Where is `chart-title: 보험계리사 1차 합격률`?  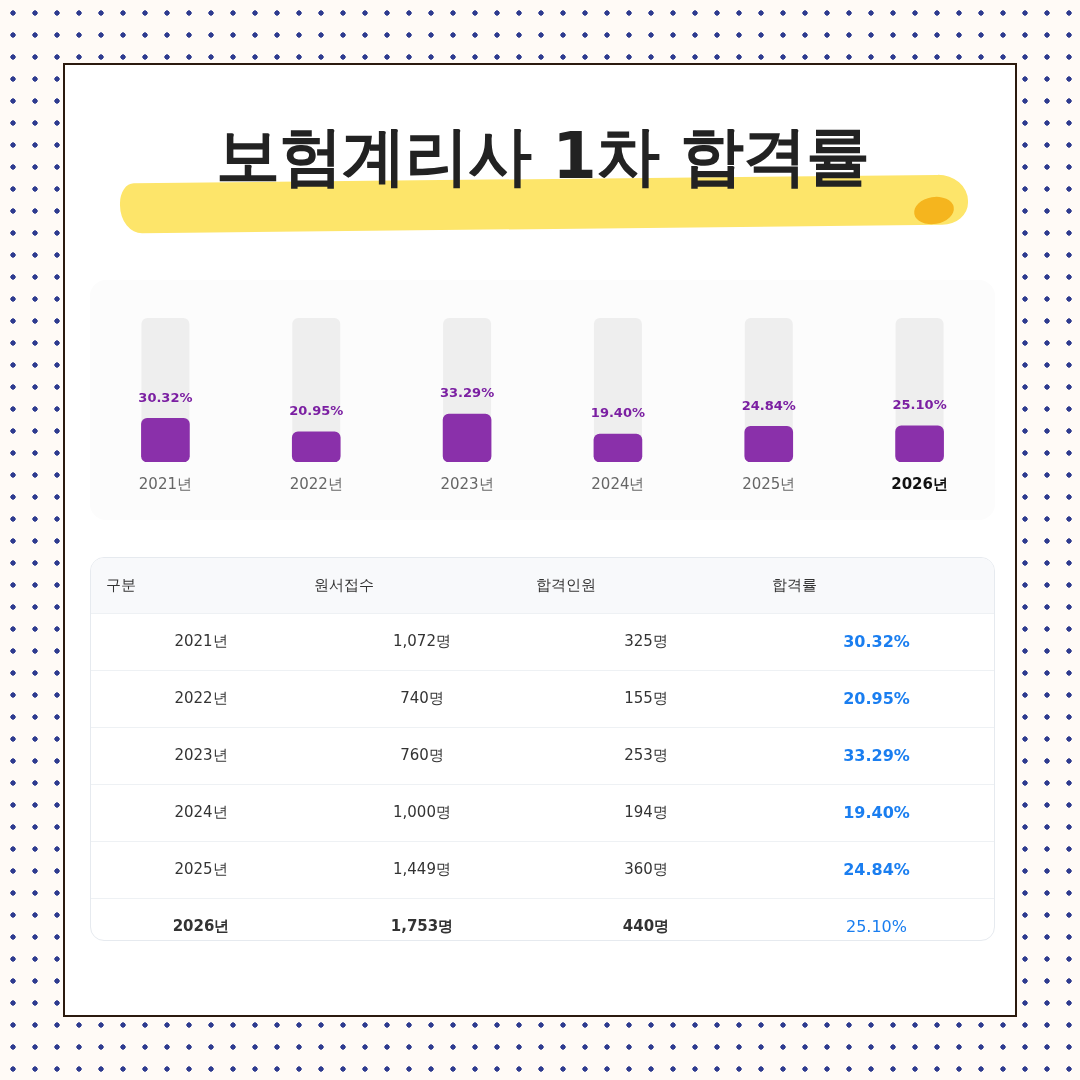
chart-title: 보험계리사 1차 합격률 is located at coordinates (542, 156).